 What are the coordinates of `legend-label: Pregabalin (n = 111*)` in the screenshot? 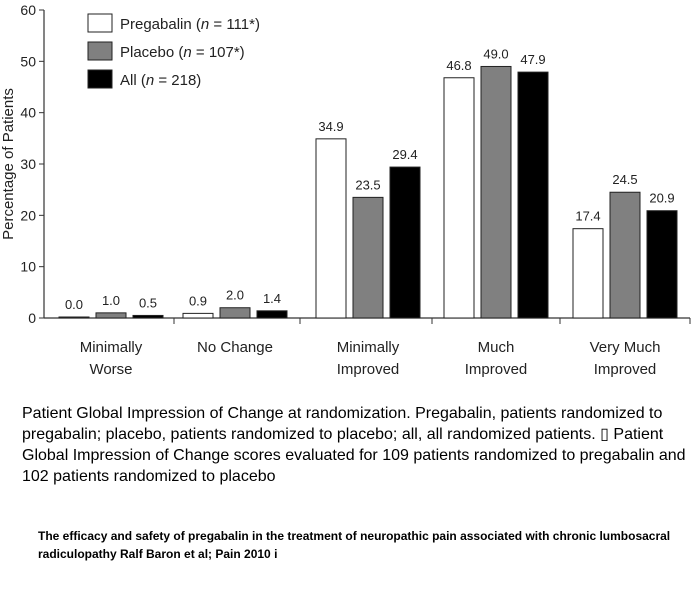 It's located at (190, 24).